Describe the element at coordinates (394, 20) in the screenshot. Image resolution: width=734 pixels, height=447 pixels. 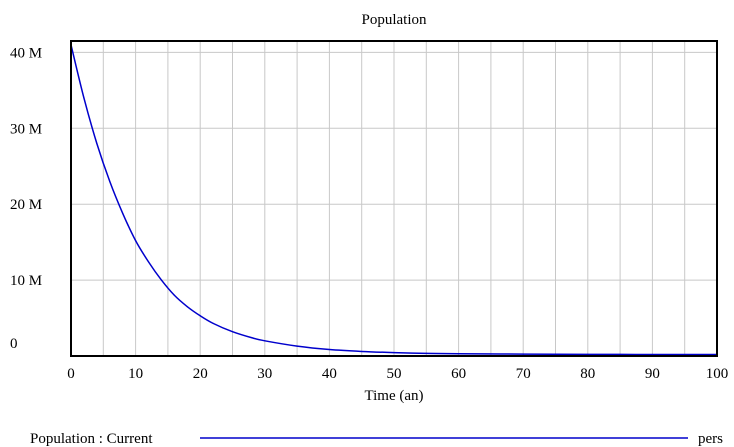
I see `chart-title: Population` at that location.